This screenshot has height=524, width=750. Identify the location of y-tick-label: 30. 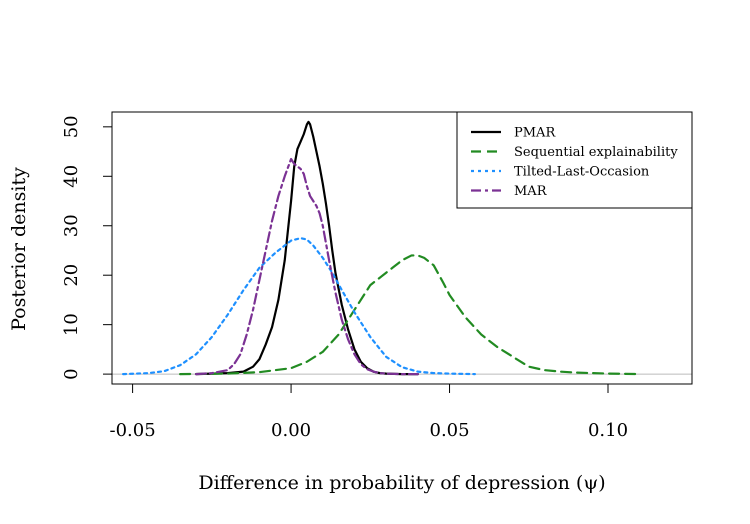
(71, 225).